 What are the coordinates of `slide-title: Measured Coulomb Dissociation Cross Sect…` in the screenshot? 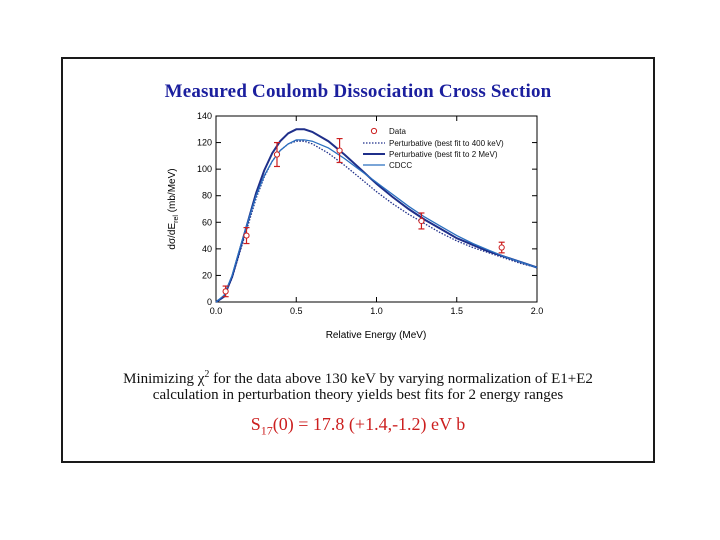 It's located at (358, 91).